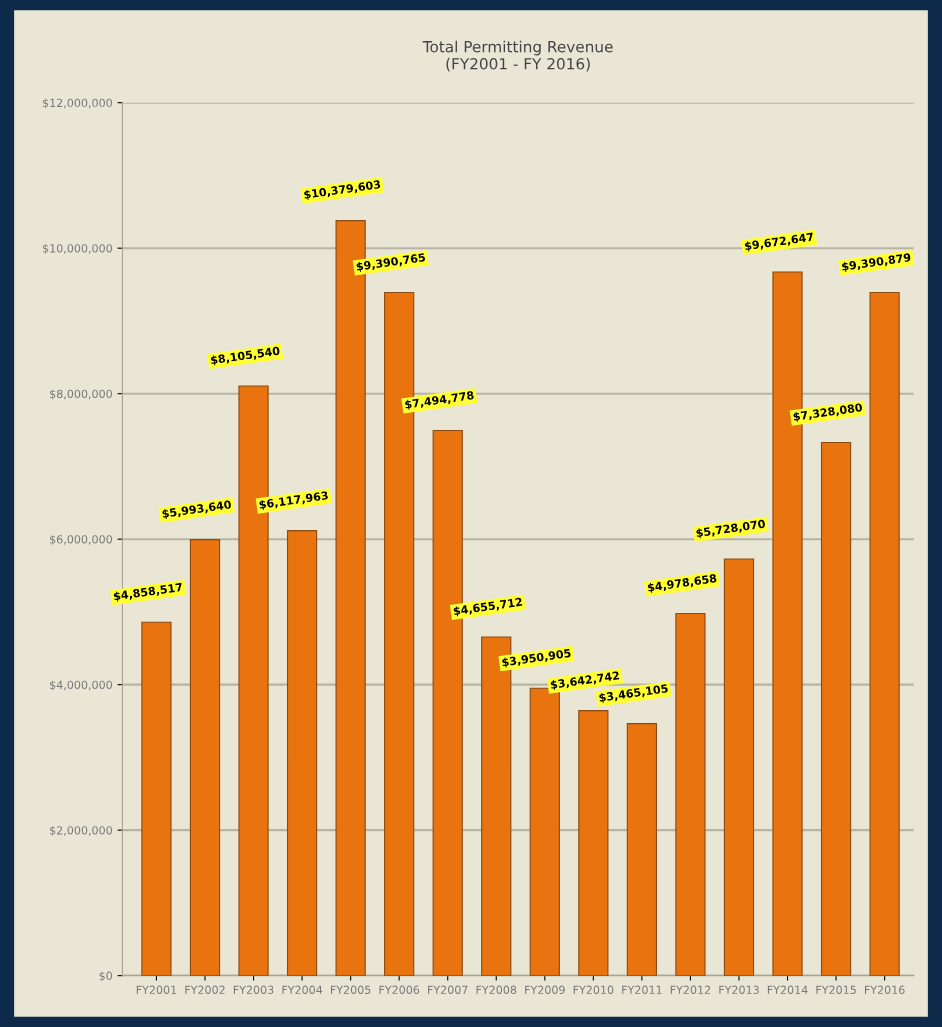  I want to click on x-tick-label: FY2009, so click(545, 989).